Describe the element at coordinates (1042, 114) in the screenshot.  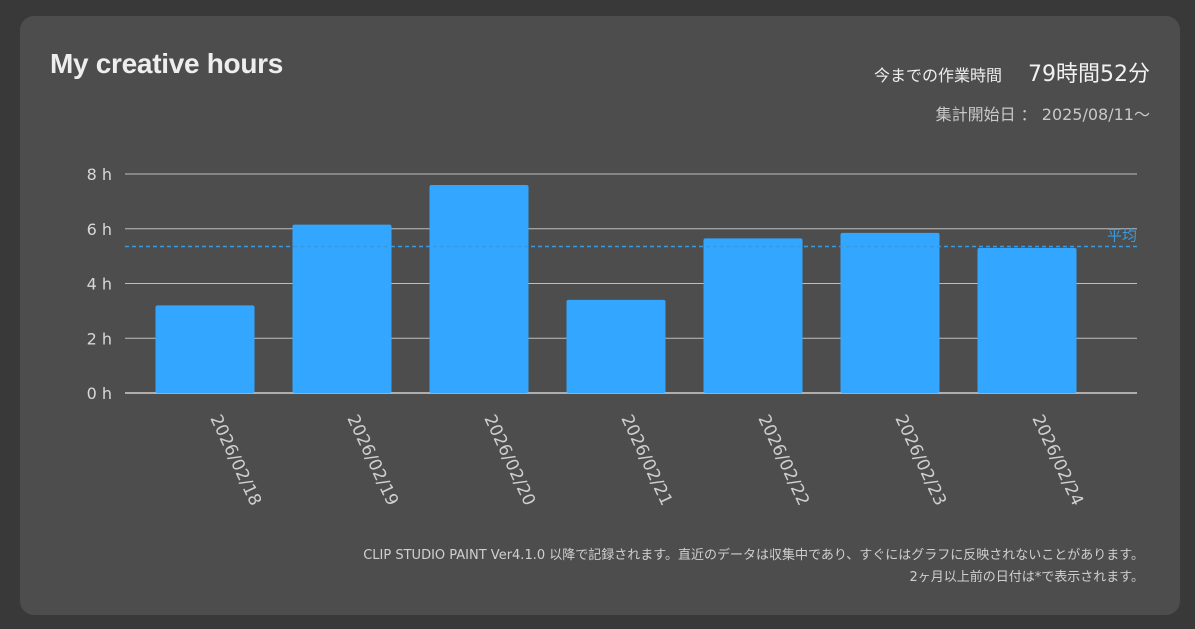
I see `start-date: 集計開始日 ： 2025/08/11〜` at that location.